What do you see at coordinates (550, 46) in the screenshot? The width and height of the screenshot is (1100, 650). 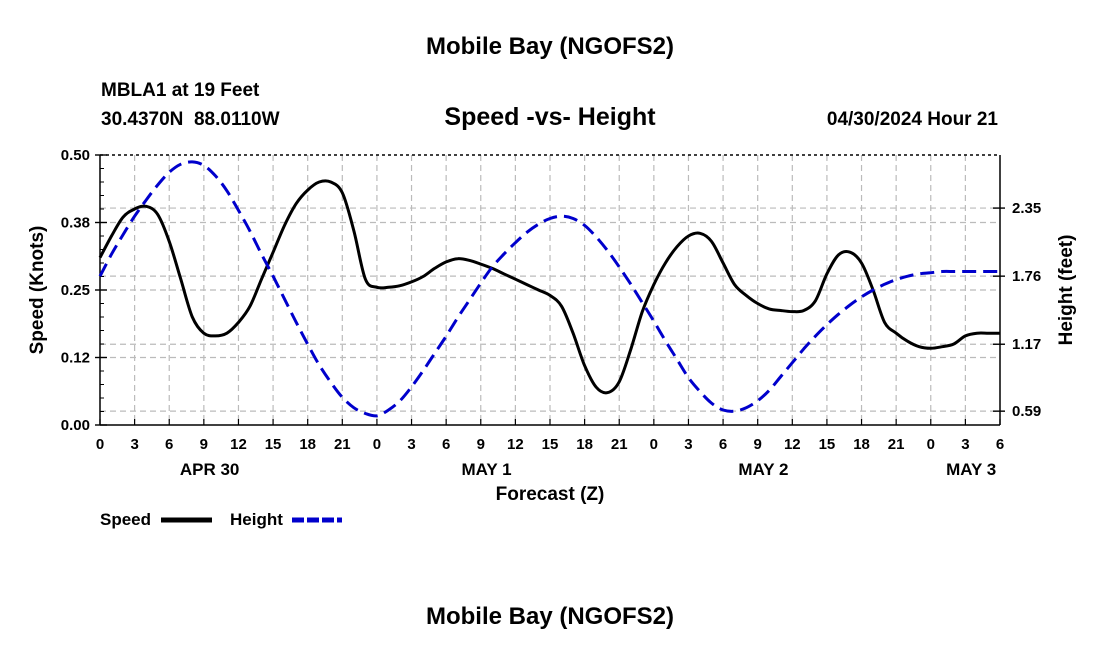 I see `page-title: Mobile Bay (NGOFS2)` at bounding box center [550, 46].